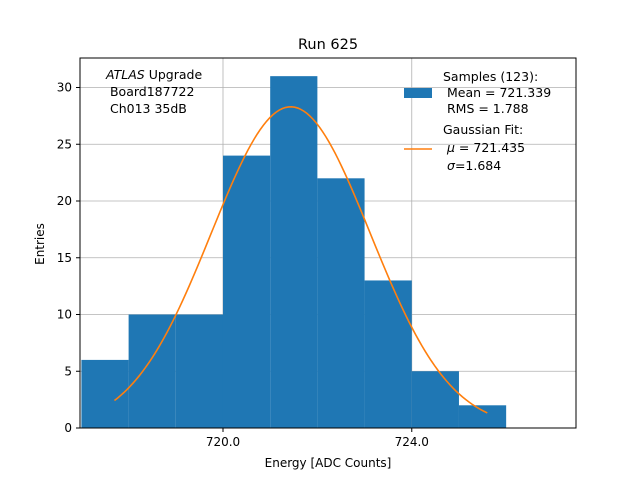 The width and height of the screenshot is (640, 480). Describe the element at coordinates (64, 315) in the screenshot. I see `y-tick-label: 10` at that location.